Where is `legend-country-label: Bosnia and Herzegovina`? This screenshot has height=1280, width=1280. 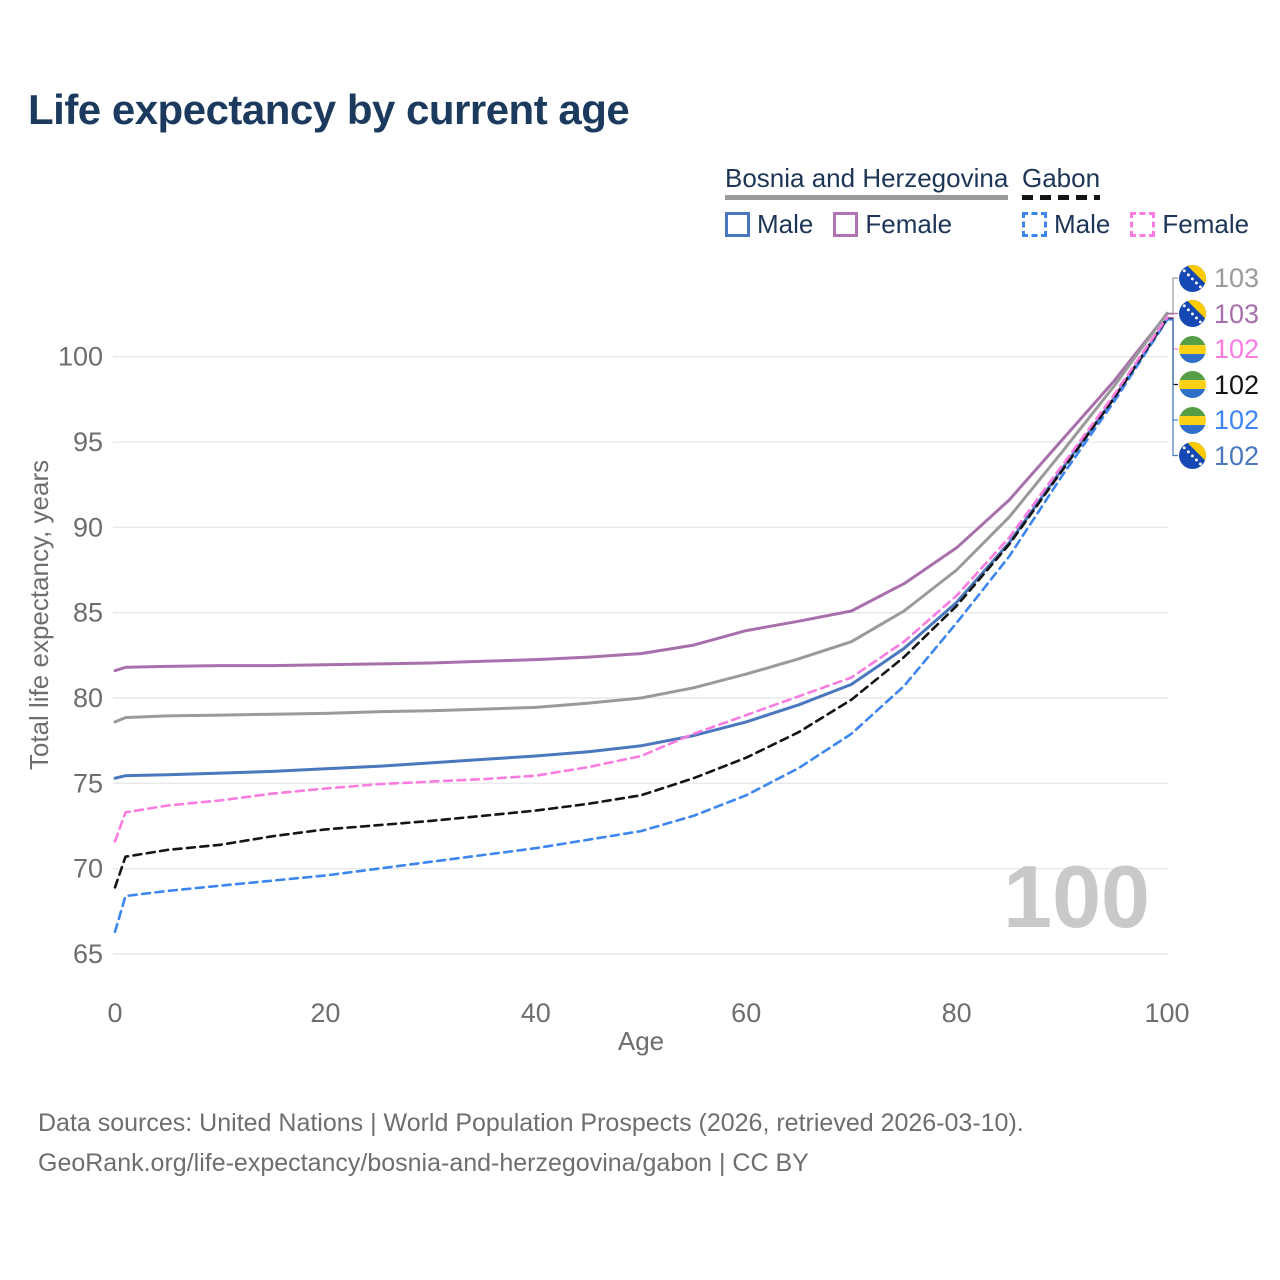 legend-country-label: Bosnia and Herzegovina is located at coordinates (867, 178).